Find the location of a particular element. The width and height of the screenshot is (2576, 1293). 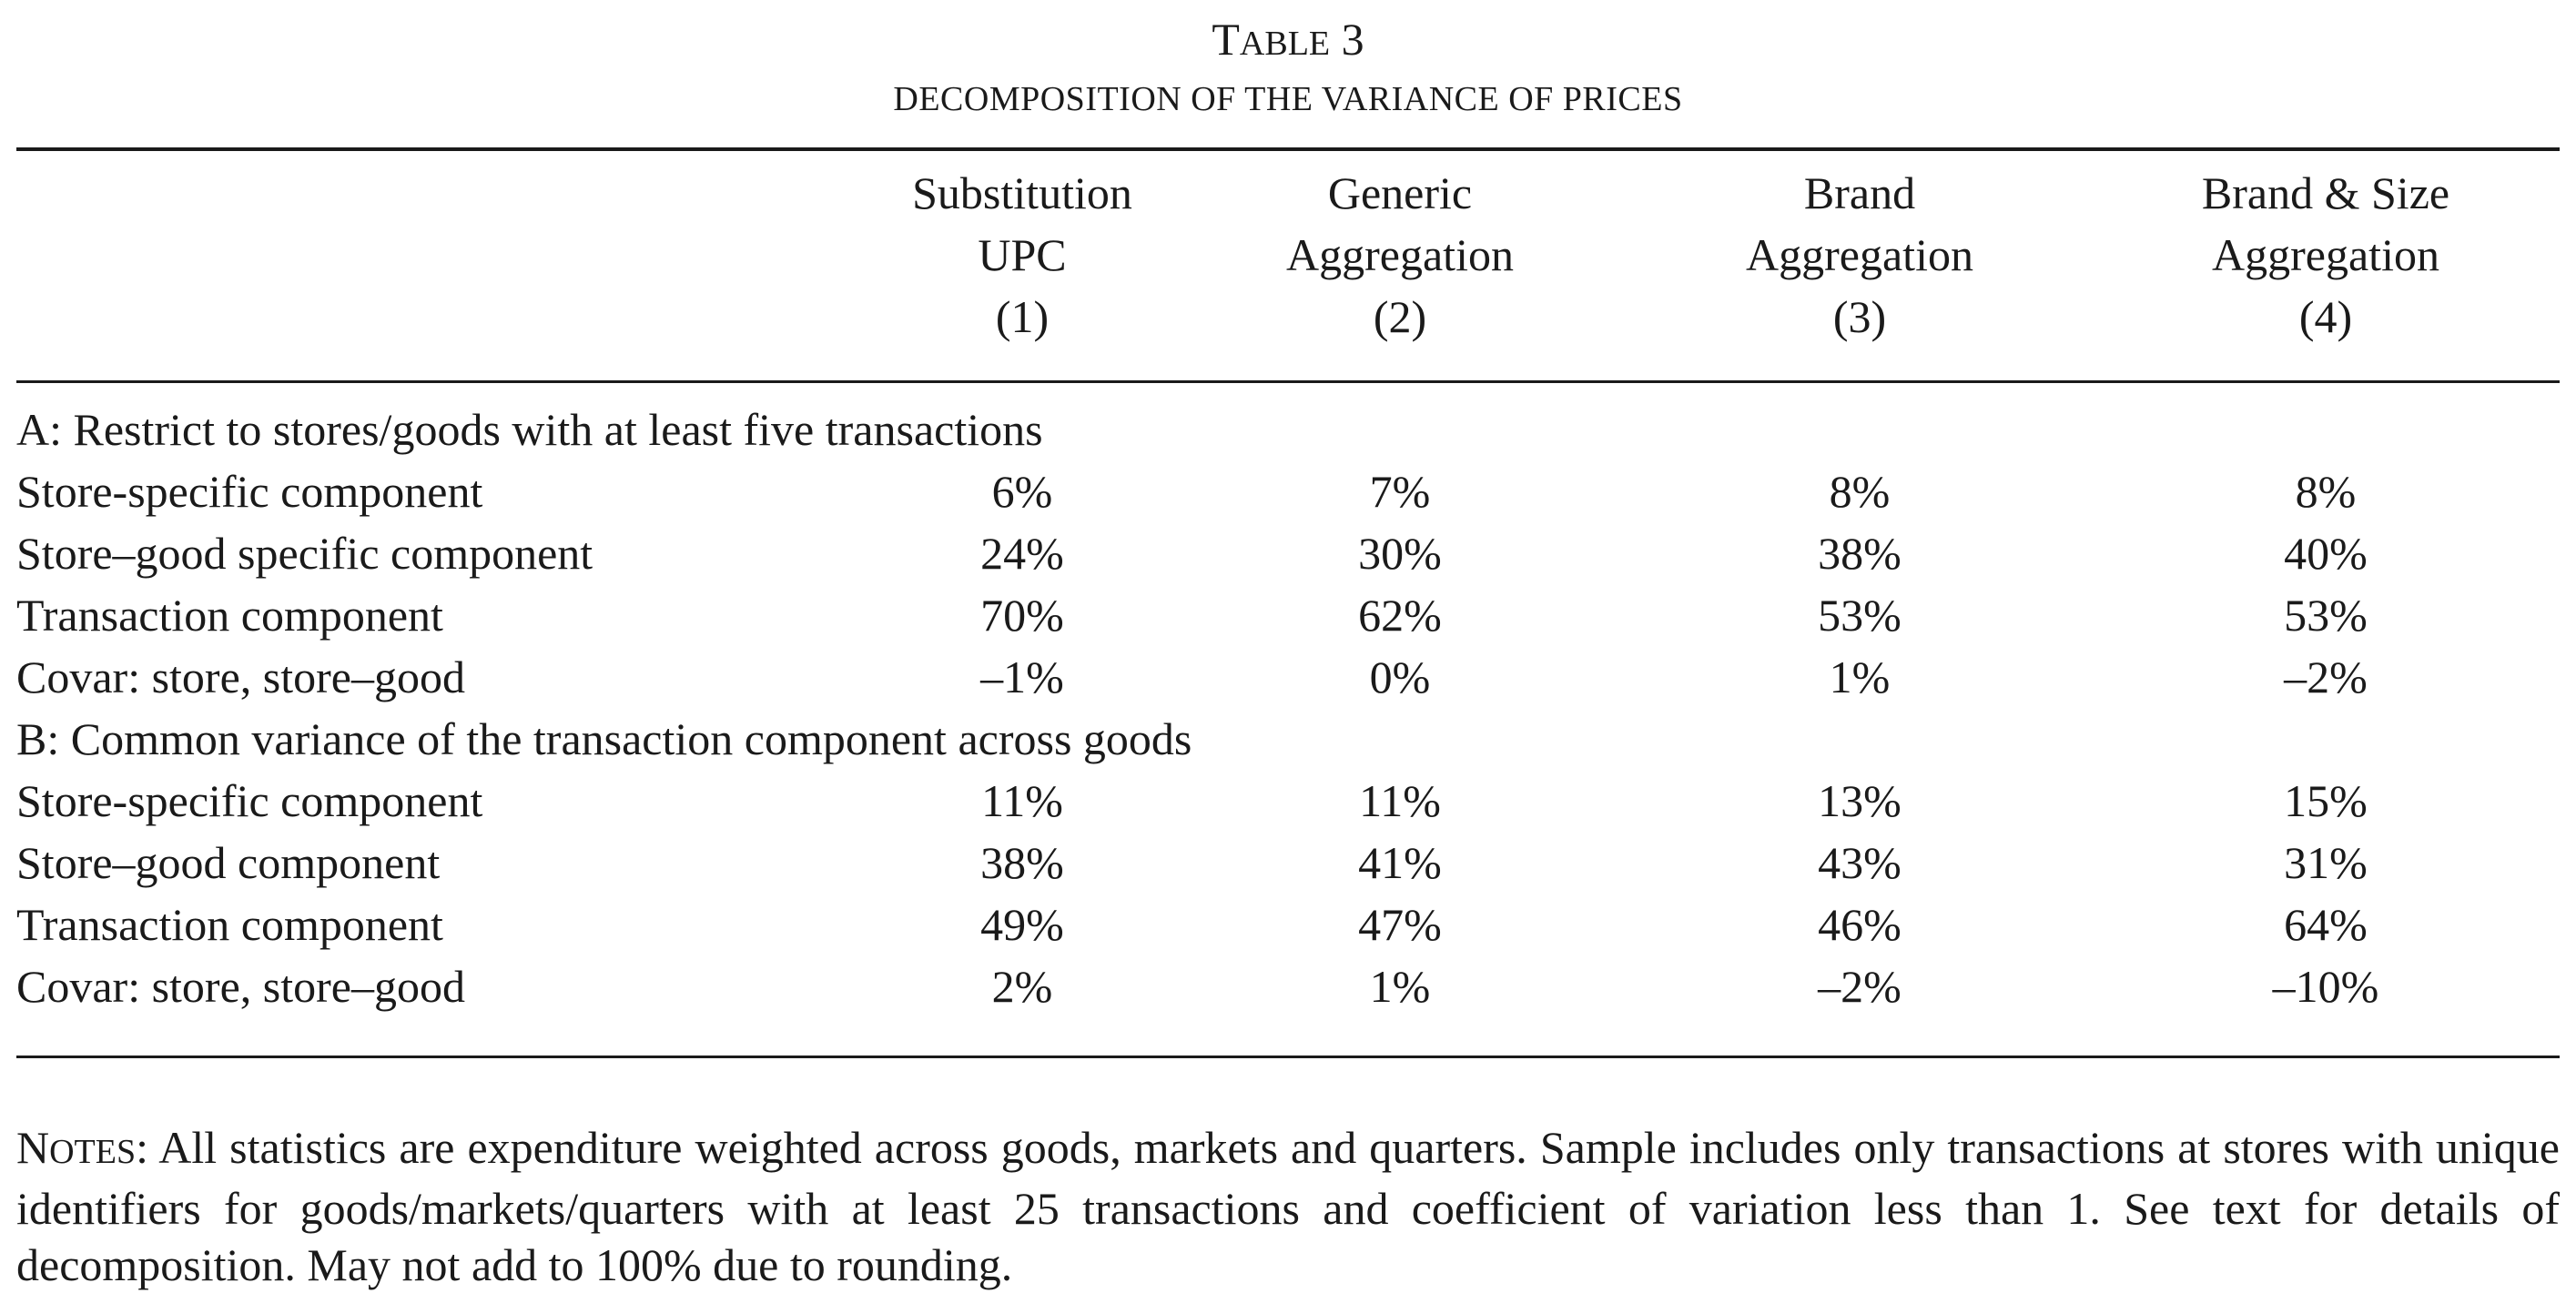

table-cell: 62% is located at coordinates (1400, 615).